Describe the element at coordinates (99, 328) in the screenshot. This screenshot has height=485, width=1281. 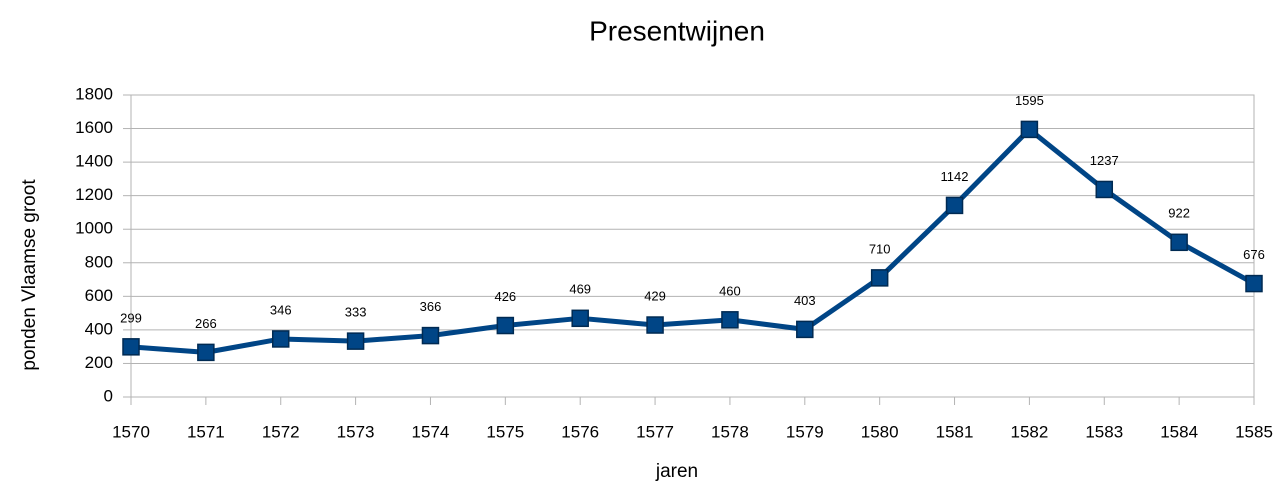
I see `y-tick-label: 400` at that location.